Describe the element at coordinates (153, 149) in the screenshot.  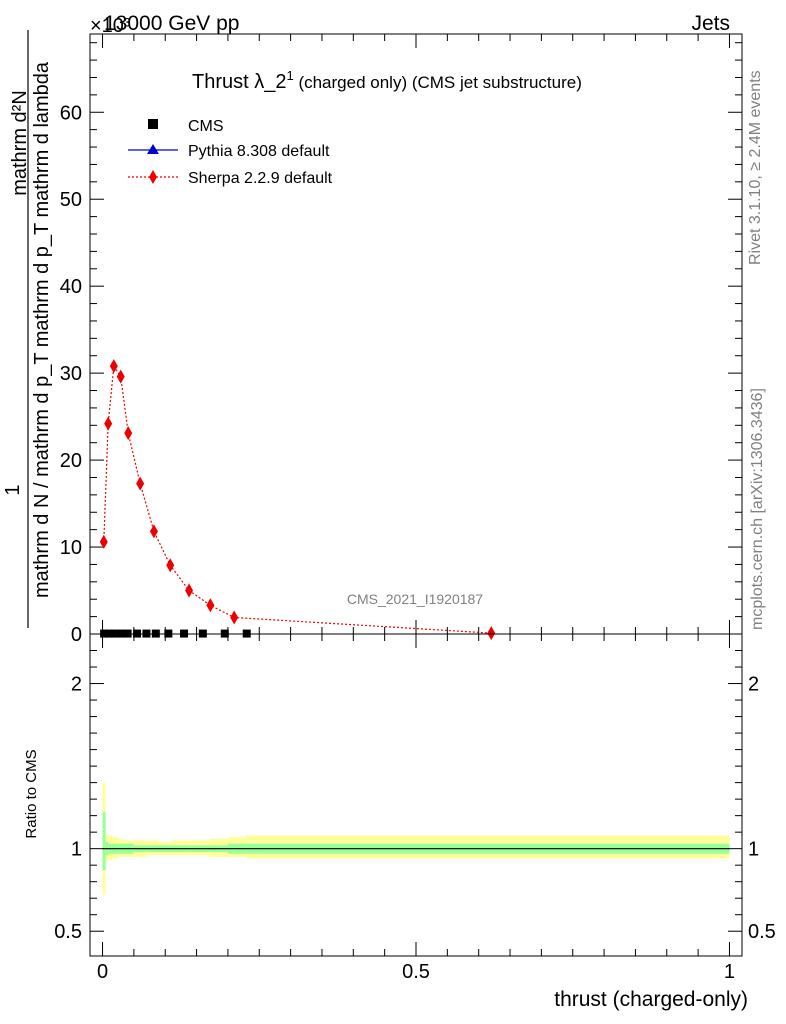
I see `legend-pythia-marker` at that location.